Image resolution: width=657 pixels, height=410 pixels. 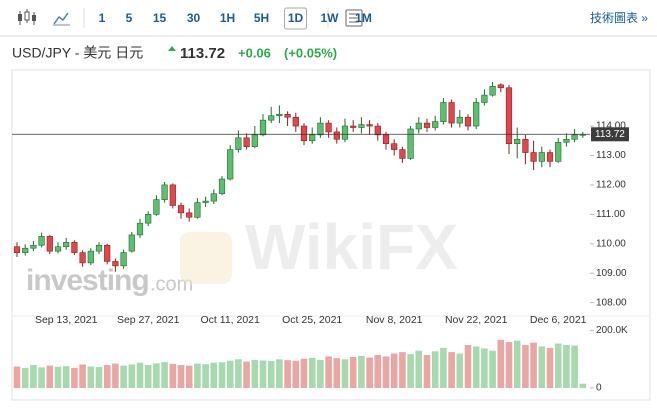 I want to click on volume-tick-label: 200.0K, so click(x=612, y=330).